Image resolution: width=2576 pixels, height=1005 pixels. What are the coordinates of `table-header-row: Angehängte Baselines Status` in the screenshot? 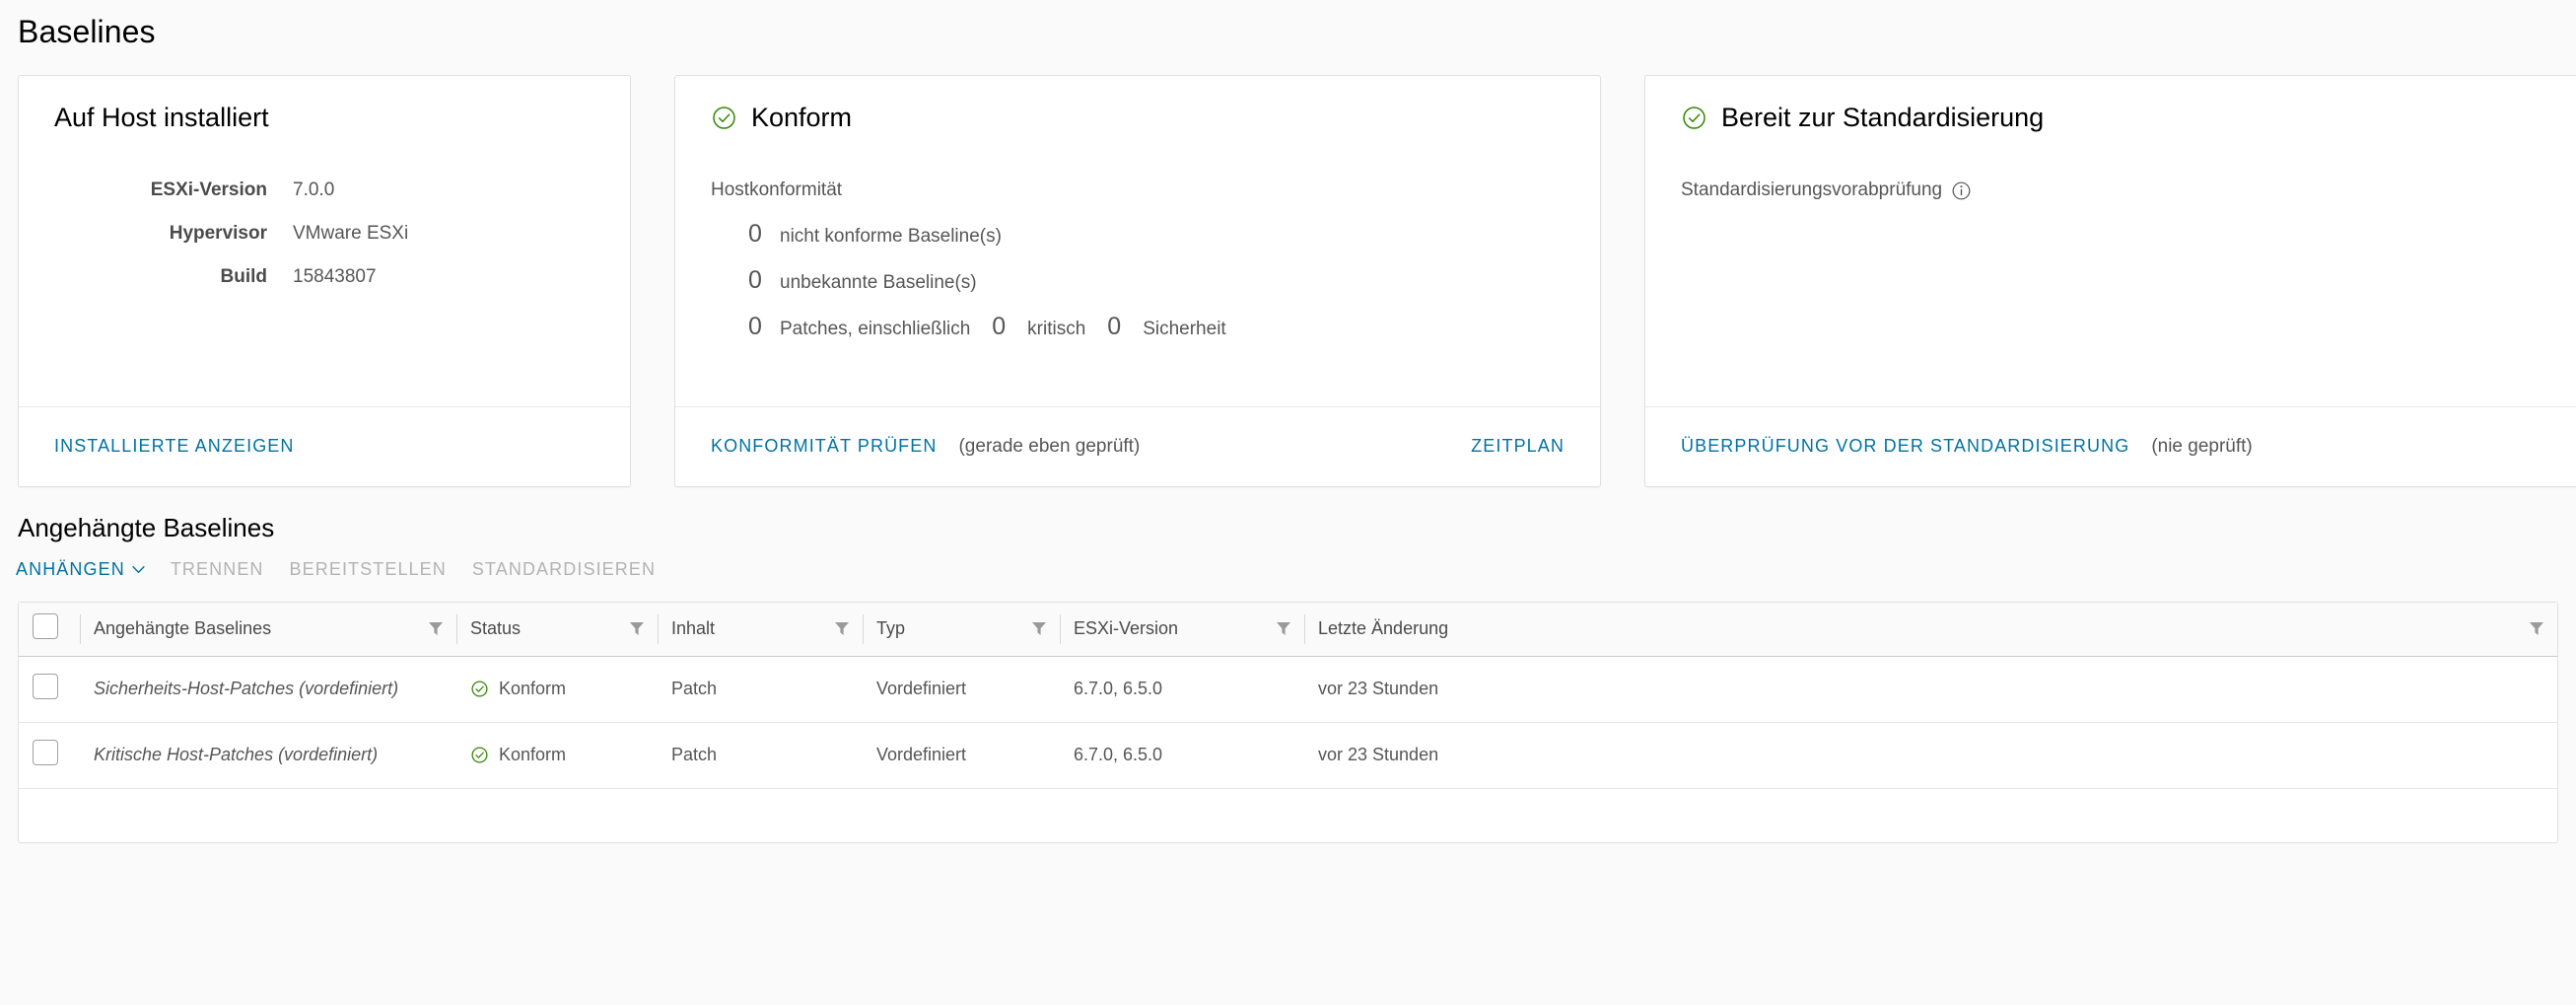 It's located at (1288, 630).